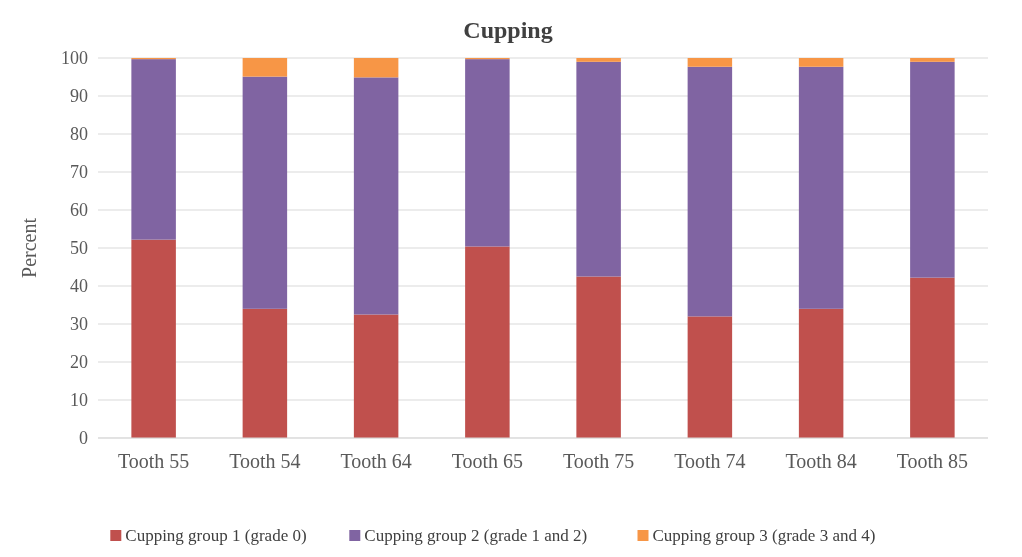  I want to click on y-tick-label: 40, so click(79, 286).